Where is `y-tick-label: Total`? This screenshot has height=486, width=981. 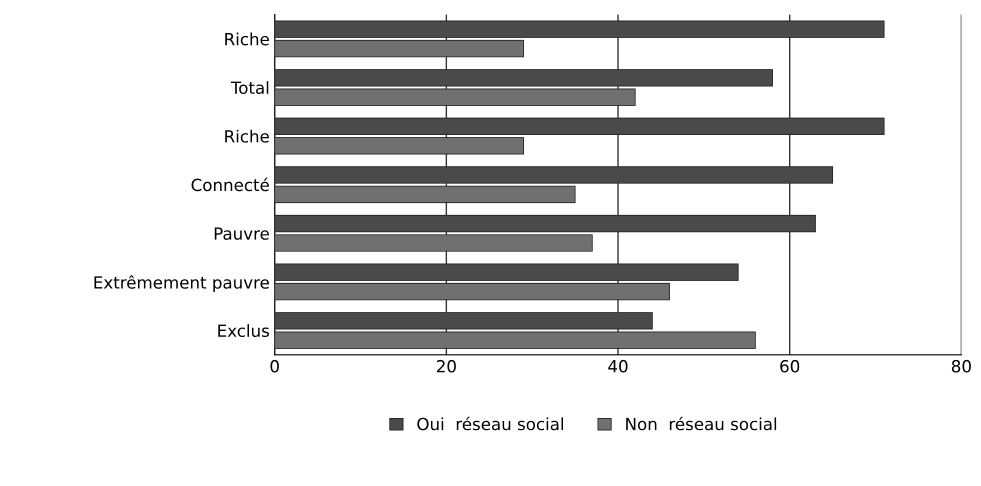
y-tick-label: Total is located at coordinates (249, 87).